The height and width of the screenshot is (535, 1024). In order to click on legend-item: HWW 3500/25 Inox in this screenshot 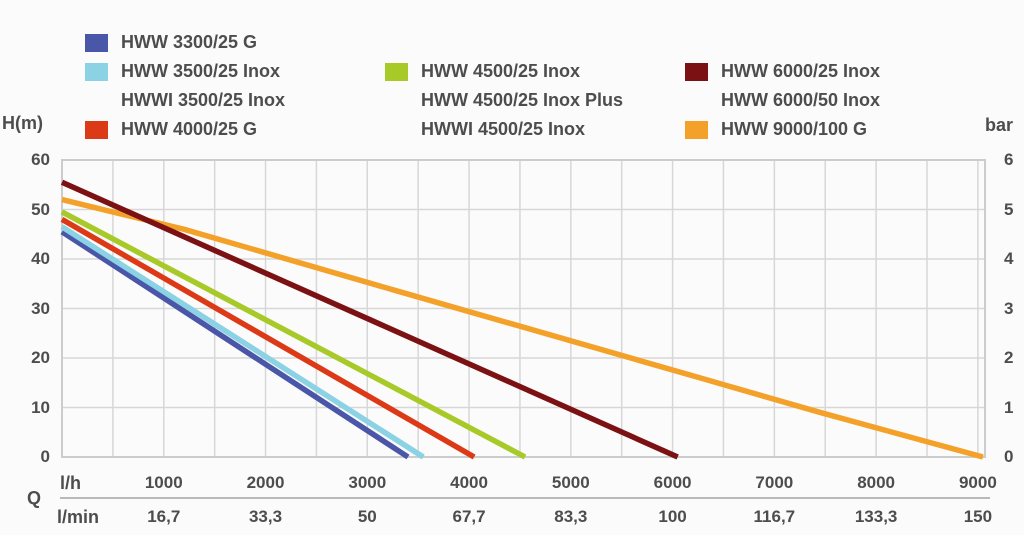, I will do `click(185, 71)`.